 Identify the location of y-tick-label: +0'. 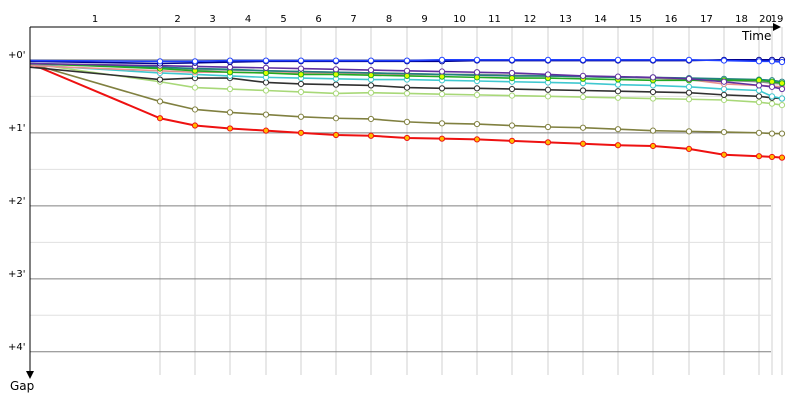
(17, 55).